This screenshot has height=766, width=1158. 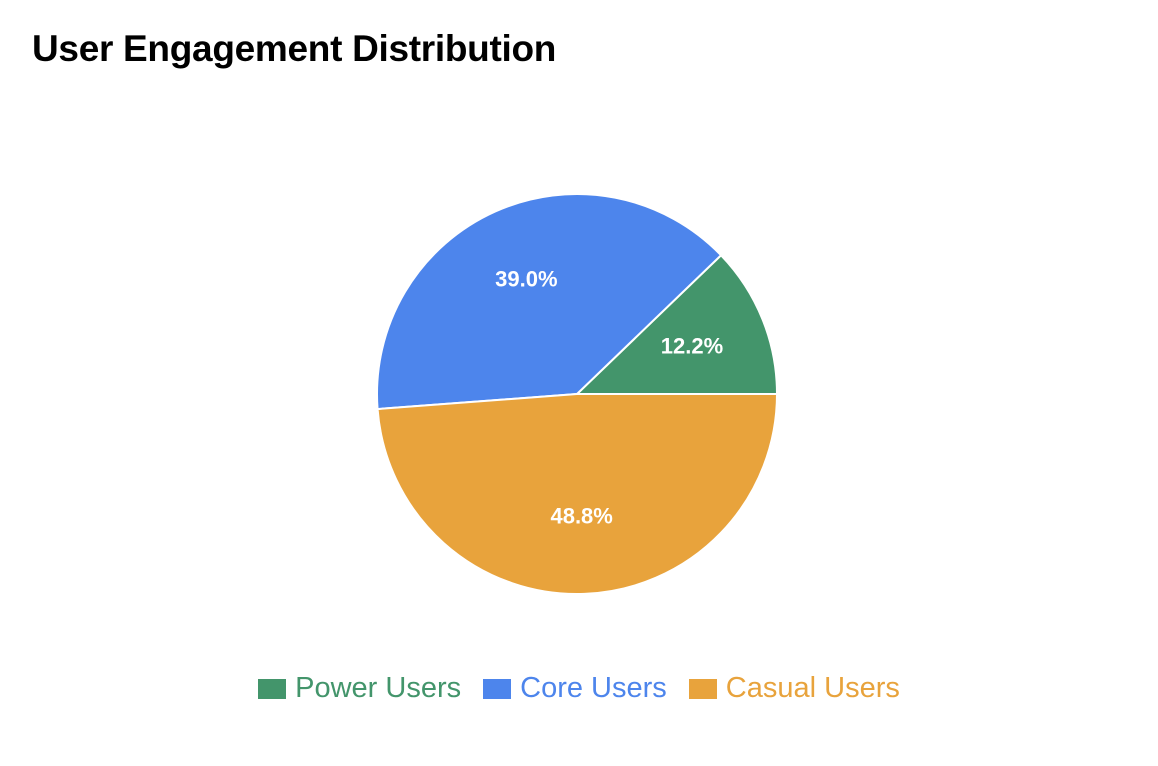 I want to click on legend-item-power-users: Power Users, so click(x=359, y=688).